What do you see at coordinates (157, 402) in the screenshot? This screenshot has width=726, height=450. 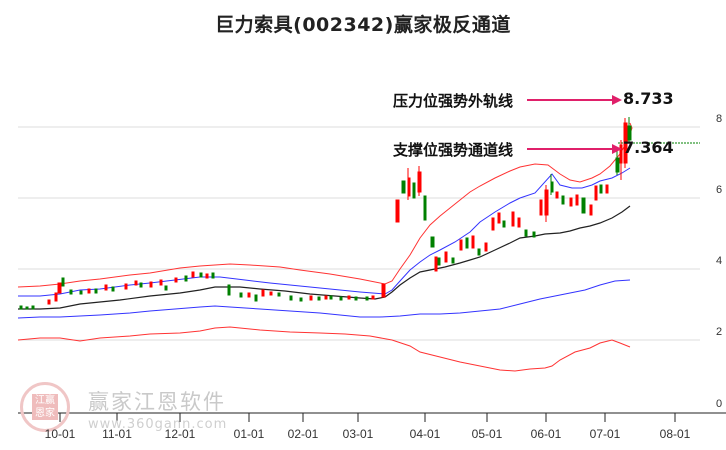 I see `watermark-name: 赢家江恩软件` at bounding box center [157, 402].